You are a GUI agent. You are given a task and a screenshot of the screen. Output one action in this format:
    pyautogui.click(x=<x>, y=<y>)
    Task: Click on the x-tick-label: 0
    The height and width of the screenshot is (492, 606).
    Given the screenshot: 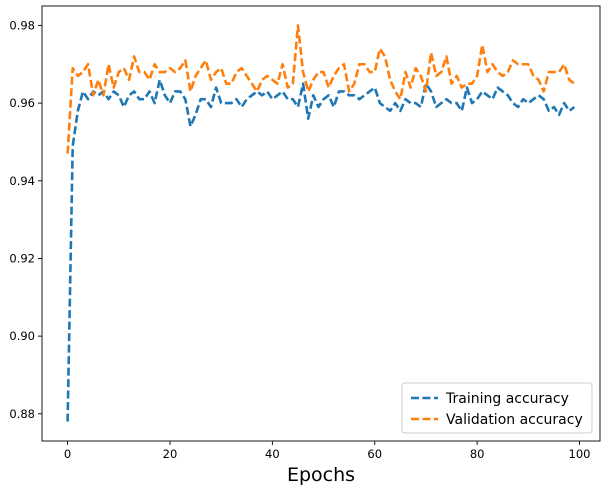 What is the action you would take?
    pyautogui.click(x=67, y=454)
    